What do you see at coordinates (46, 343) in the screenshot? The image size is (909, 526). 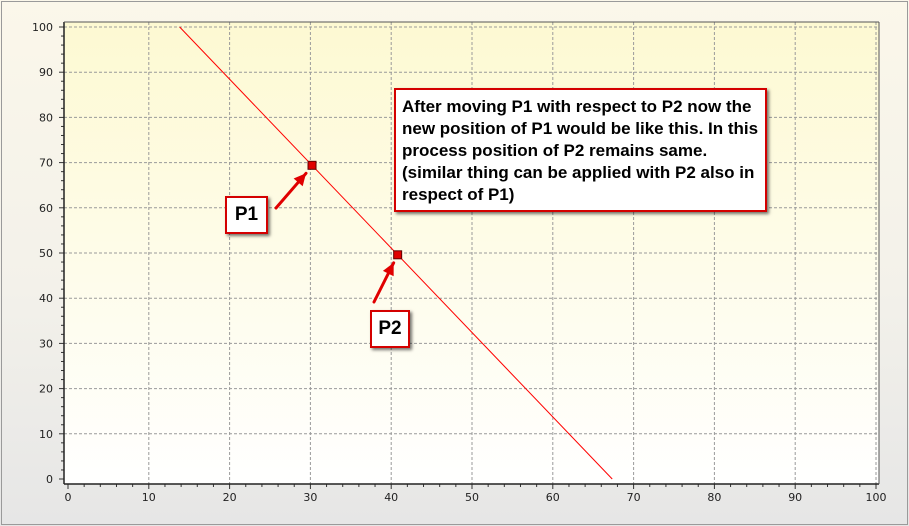 I see `y-tick-label: 30` at bounding box center [46, 343].